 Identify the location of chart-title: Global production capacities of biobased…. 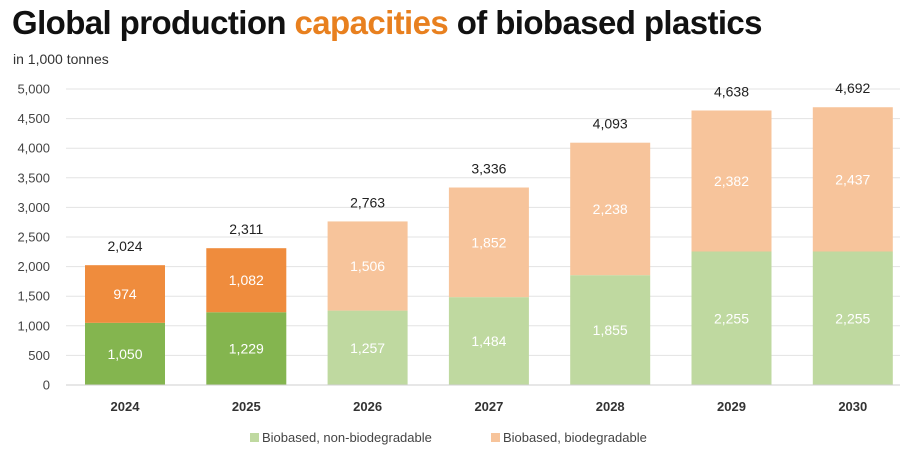
(387, 23).